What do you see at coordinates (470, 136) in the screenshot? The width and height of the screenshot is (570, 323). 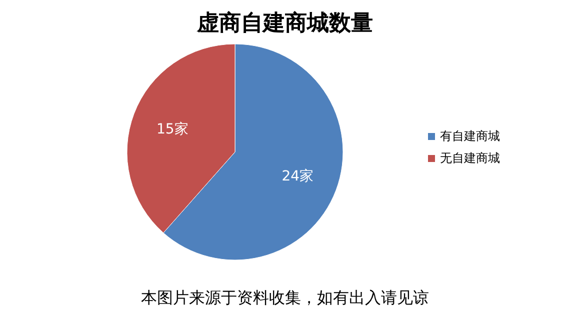 I see `legend-label: 有自建商城` at bounding box center [470, 136].